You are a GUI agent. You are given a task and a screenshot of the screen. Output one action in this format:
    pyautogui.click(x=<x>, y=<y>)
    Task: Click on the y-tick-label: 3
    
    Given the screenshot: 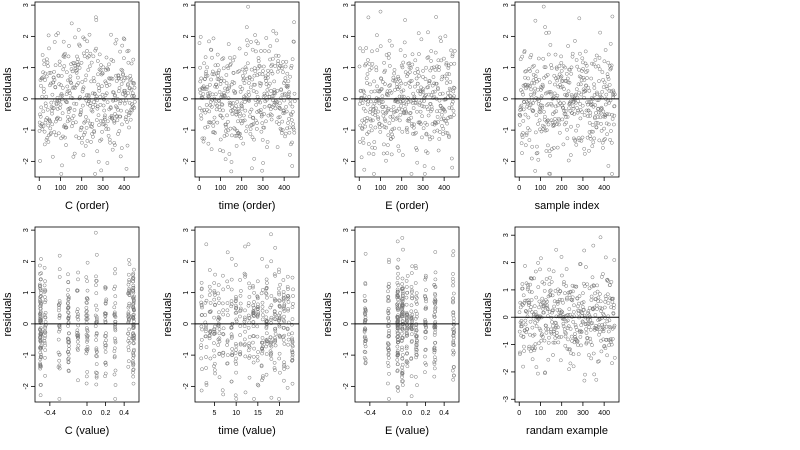 What is the action you would take?
    pyautogui.click(x=26, y=5)
    